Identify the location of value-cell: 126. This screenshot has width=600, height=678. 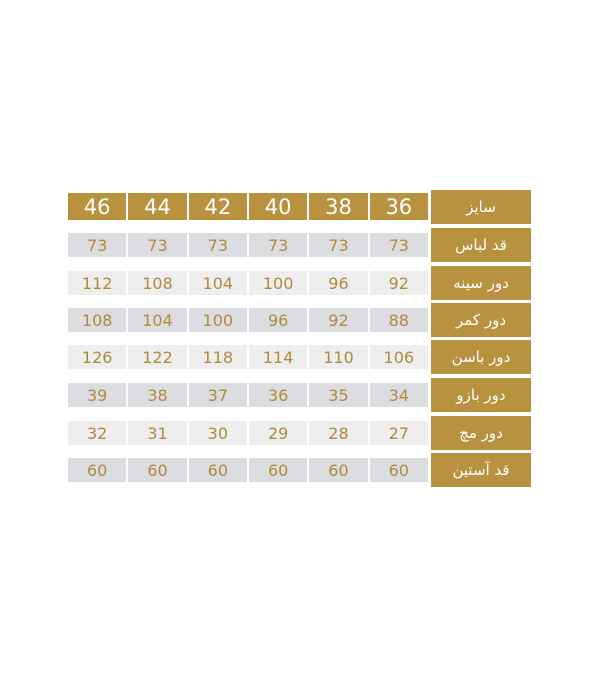
(97, 357).